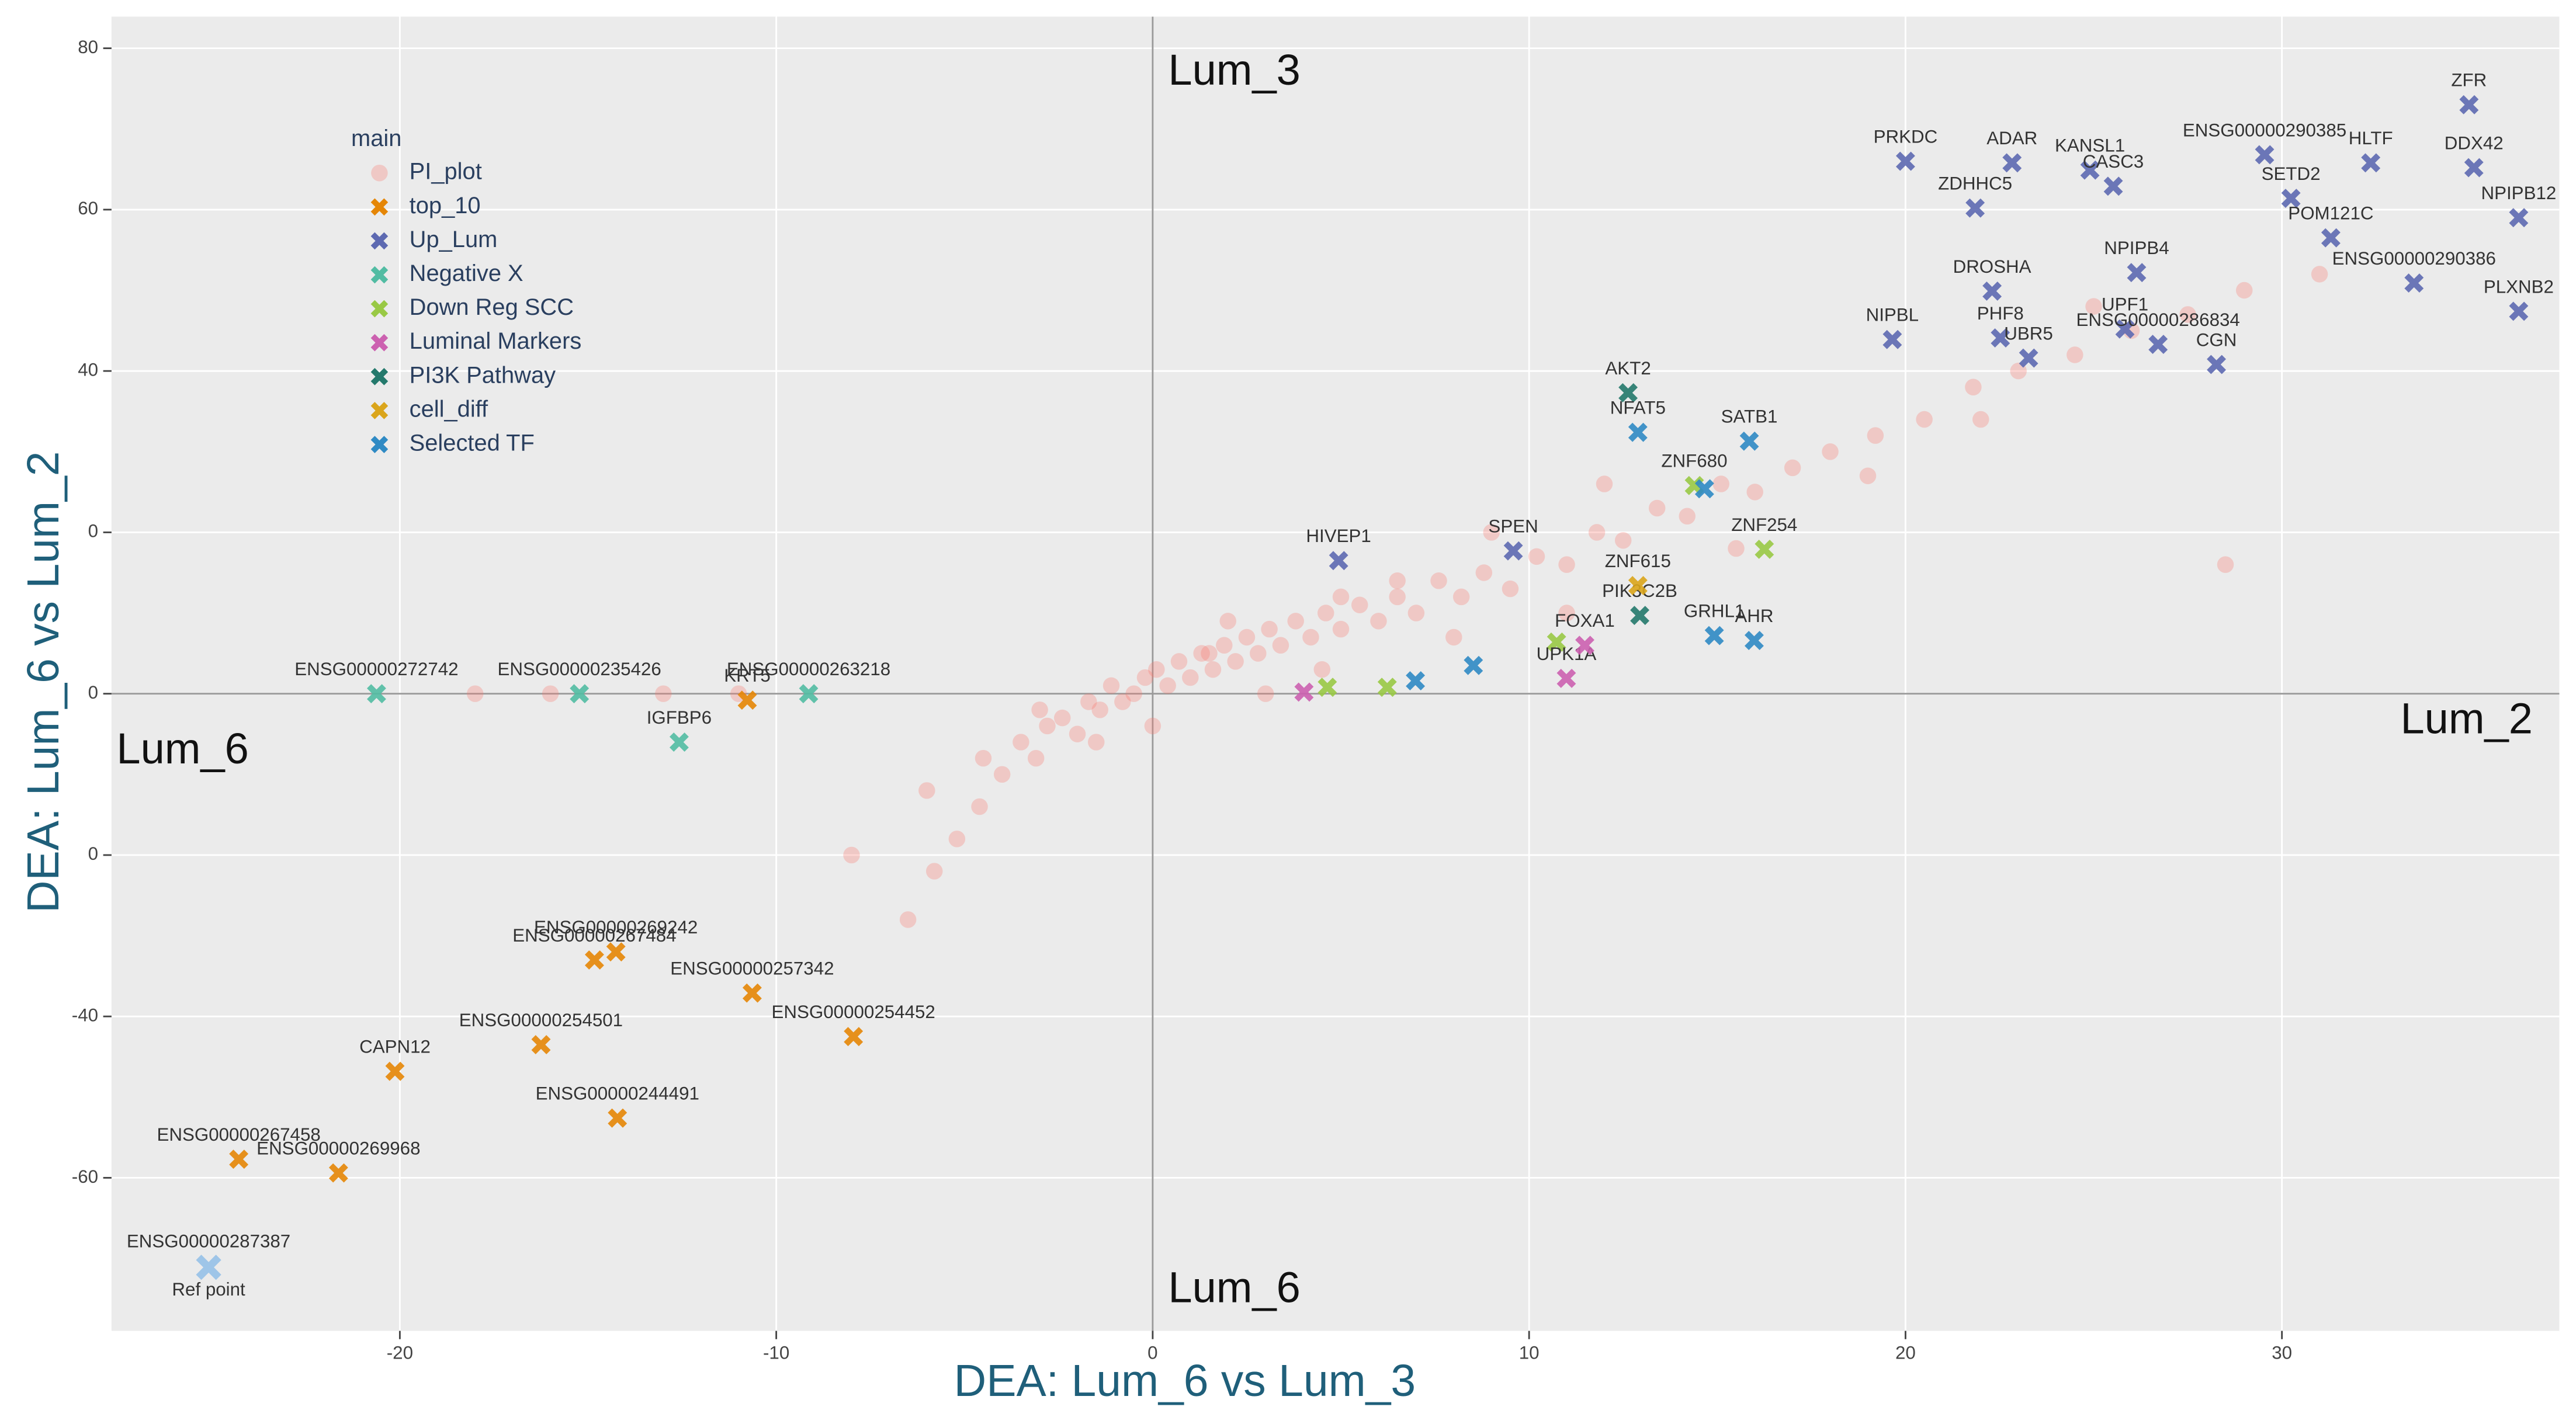 This screenshot has width=2576, height=1424. I want to click on point-label: POM121C, so click(2330, 213).